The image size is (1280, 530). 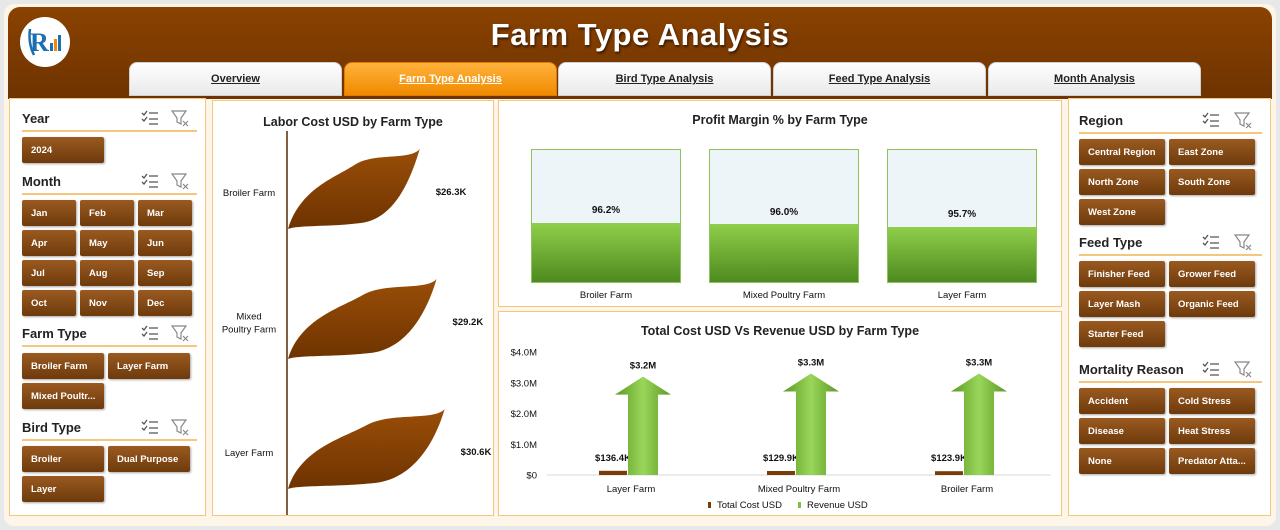 What do you see at coordinates (450, 79) in the screenshot?
I see `tab-farm-type-analysis: Farm Type Analysis` at bounding box center [450, 79].